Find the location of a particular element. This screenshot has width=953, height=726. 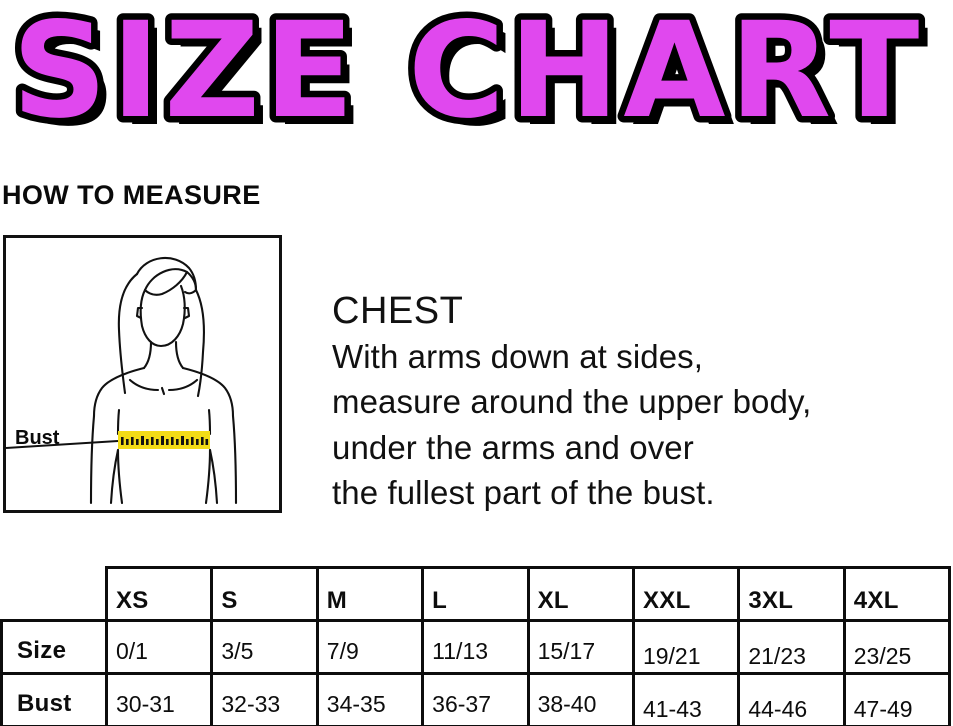

cell-size-s: 3/5 is located at coordinates (264, 647).